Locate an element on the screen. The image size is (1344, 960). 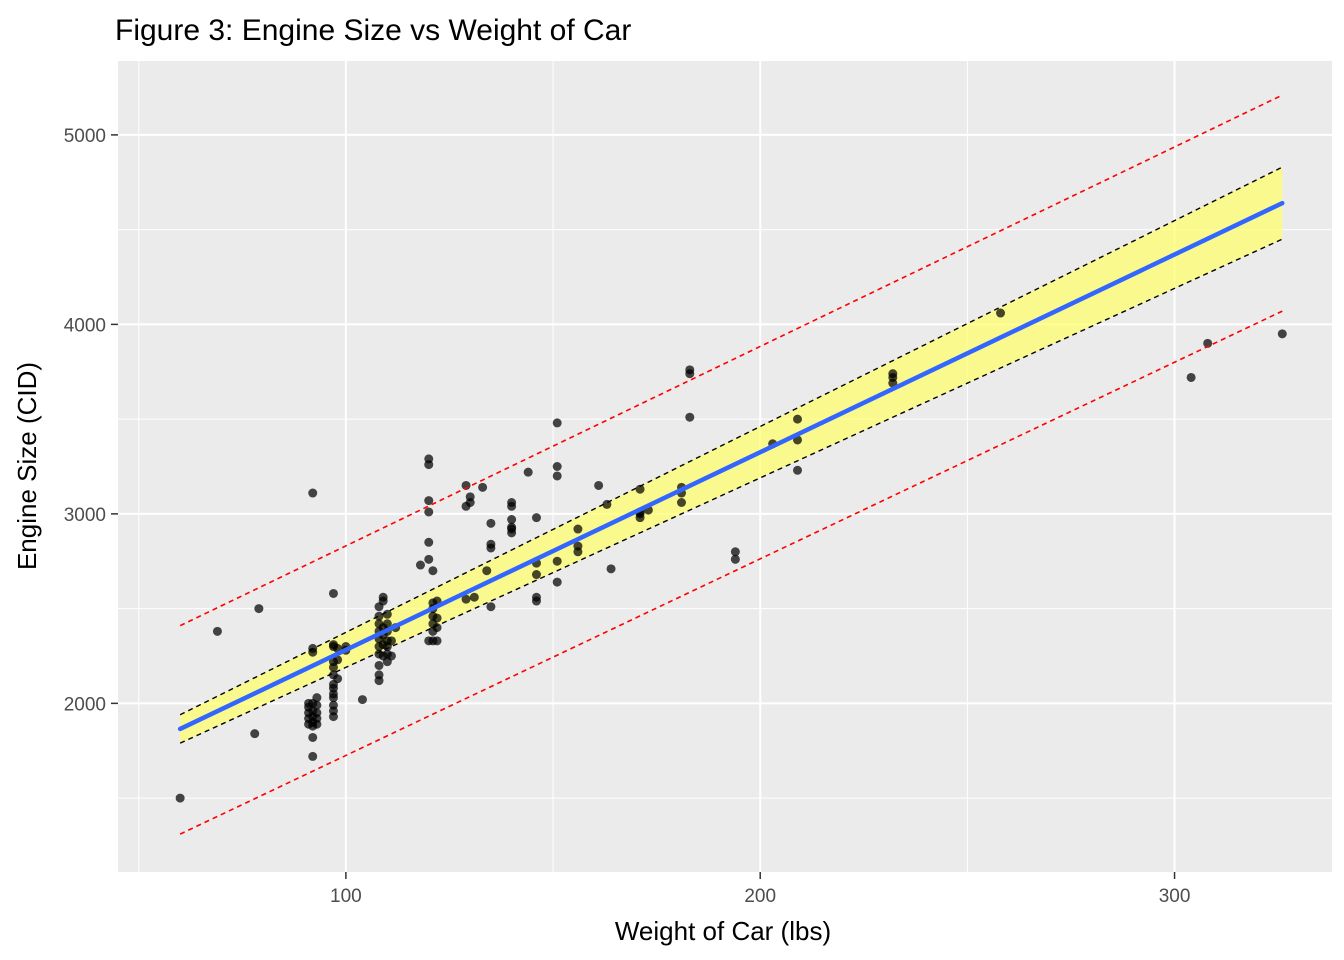
x-axis-title: Weight of Car (lbs) is located at coordinates (723, 931).